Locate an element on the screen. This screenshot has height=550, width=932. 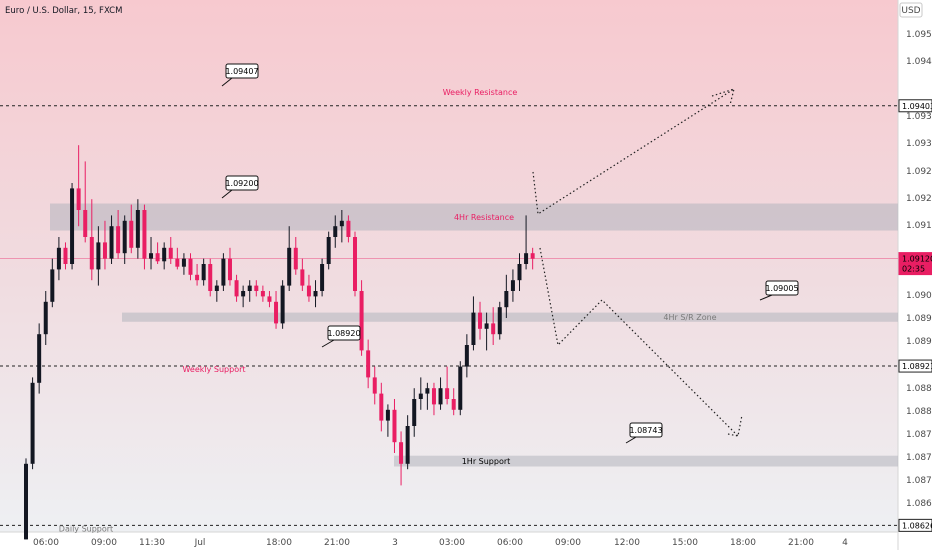
zone-4hr-resistance is located at coordinates (474, 217).